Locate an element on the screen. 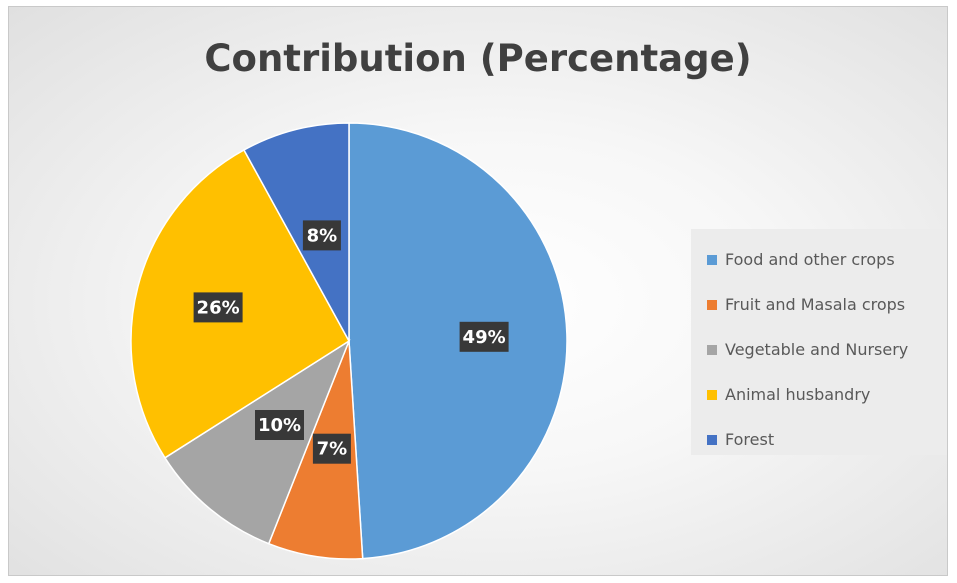 Image resolution: width=957 pixels, height=583 pixels. data-label-vegetable: 10% is located at coordinates (279, 425).